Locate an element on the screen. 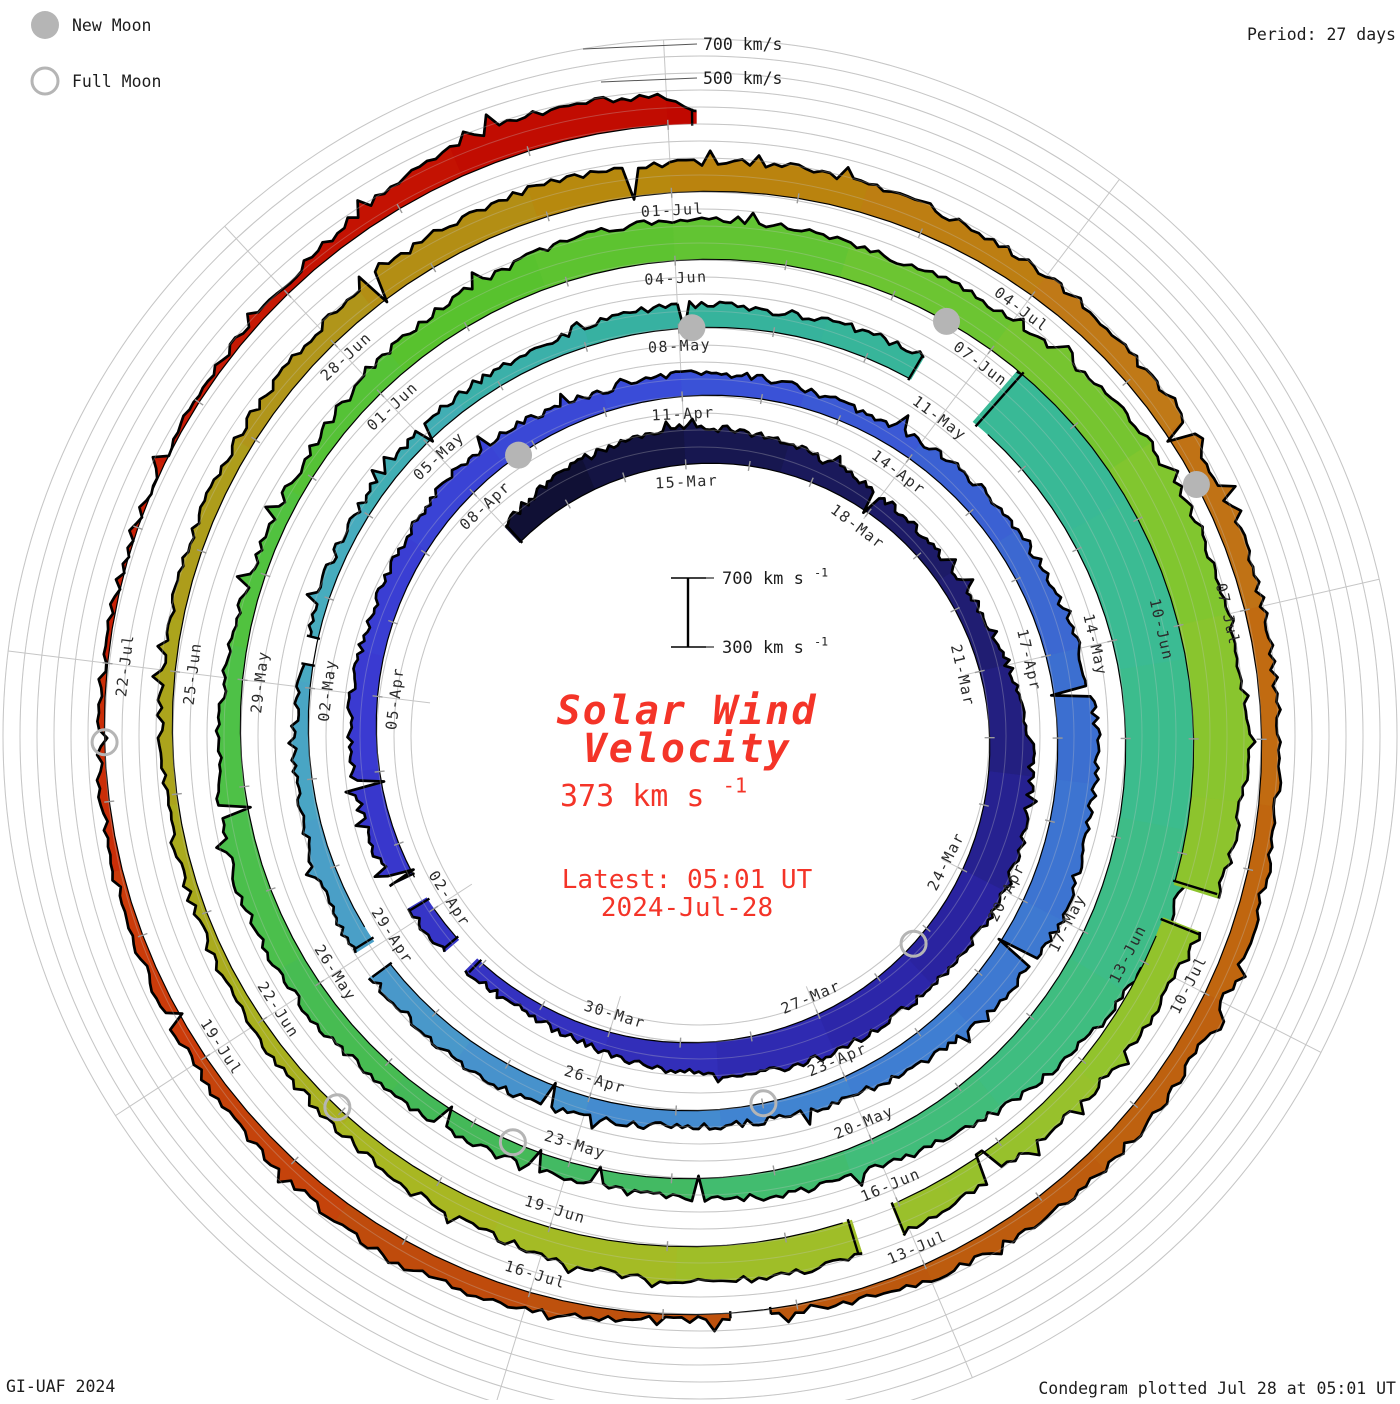  latest-date-label: 2024-Jul-28 is located at coordinates (687, 908).